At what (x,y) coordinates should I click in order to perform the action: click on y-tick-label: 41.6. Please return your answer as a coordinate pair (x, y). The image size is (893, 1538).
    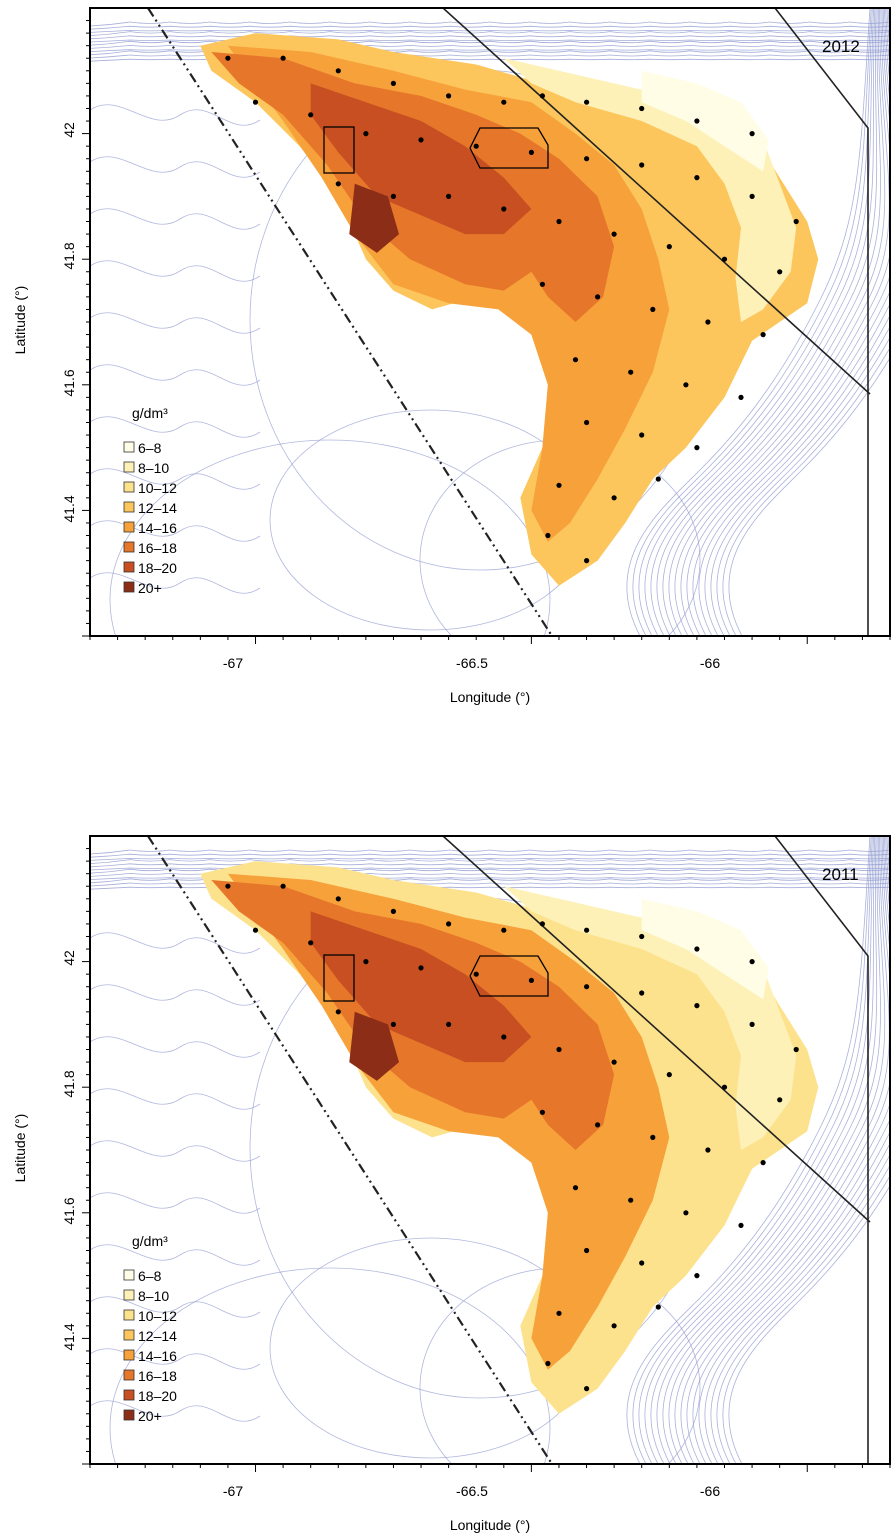
    Looking at the image, I should click on (69, 1210).